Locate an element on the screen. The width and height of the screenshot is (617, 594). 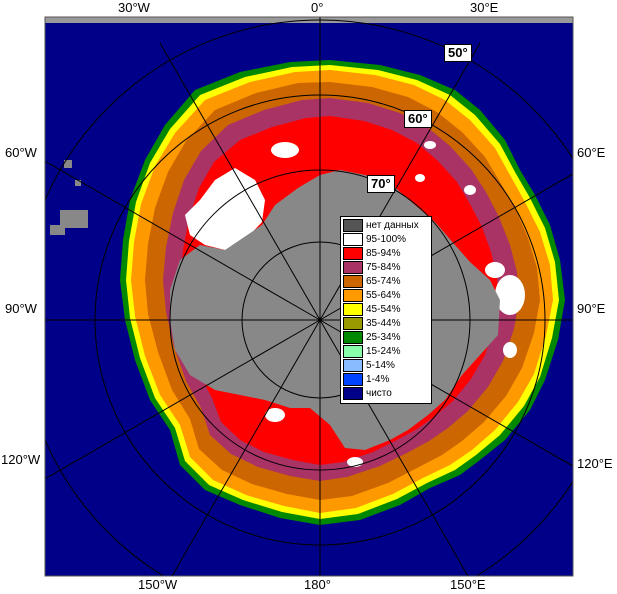
legend-item: 65-74% is located at coordinates (371, 281).